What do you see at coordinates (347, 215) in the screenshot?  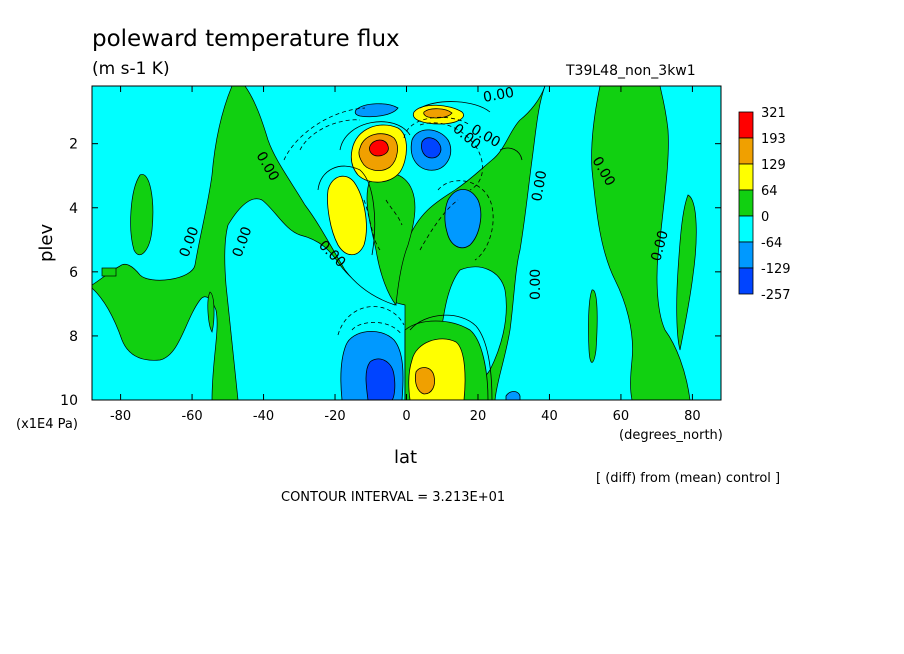 I see `region-yellow-mid-west` at bounding box center [347, 215].